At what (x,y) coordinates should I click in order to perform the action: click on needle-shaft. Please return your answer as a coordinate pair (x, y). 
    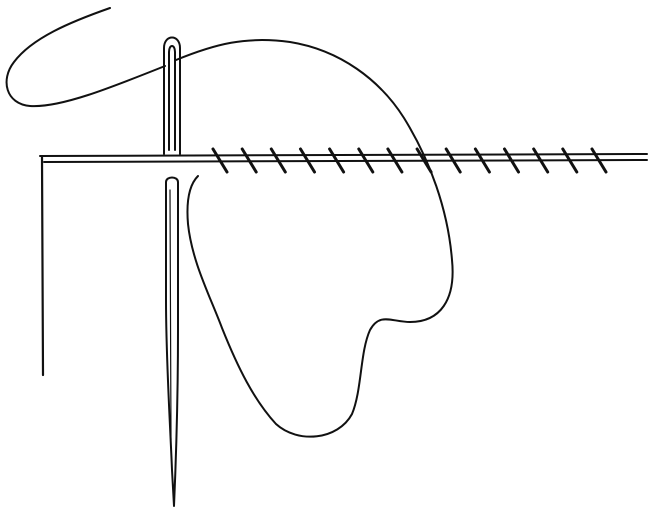
    Looking at the image, I should click on (172, 341).